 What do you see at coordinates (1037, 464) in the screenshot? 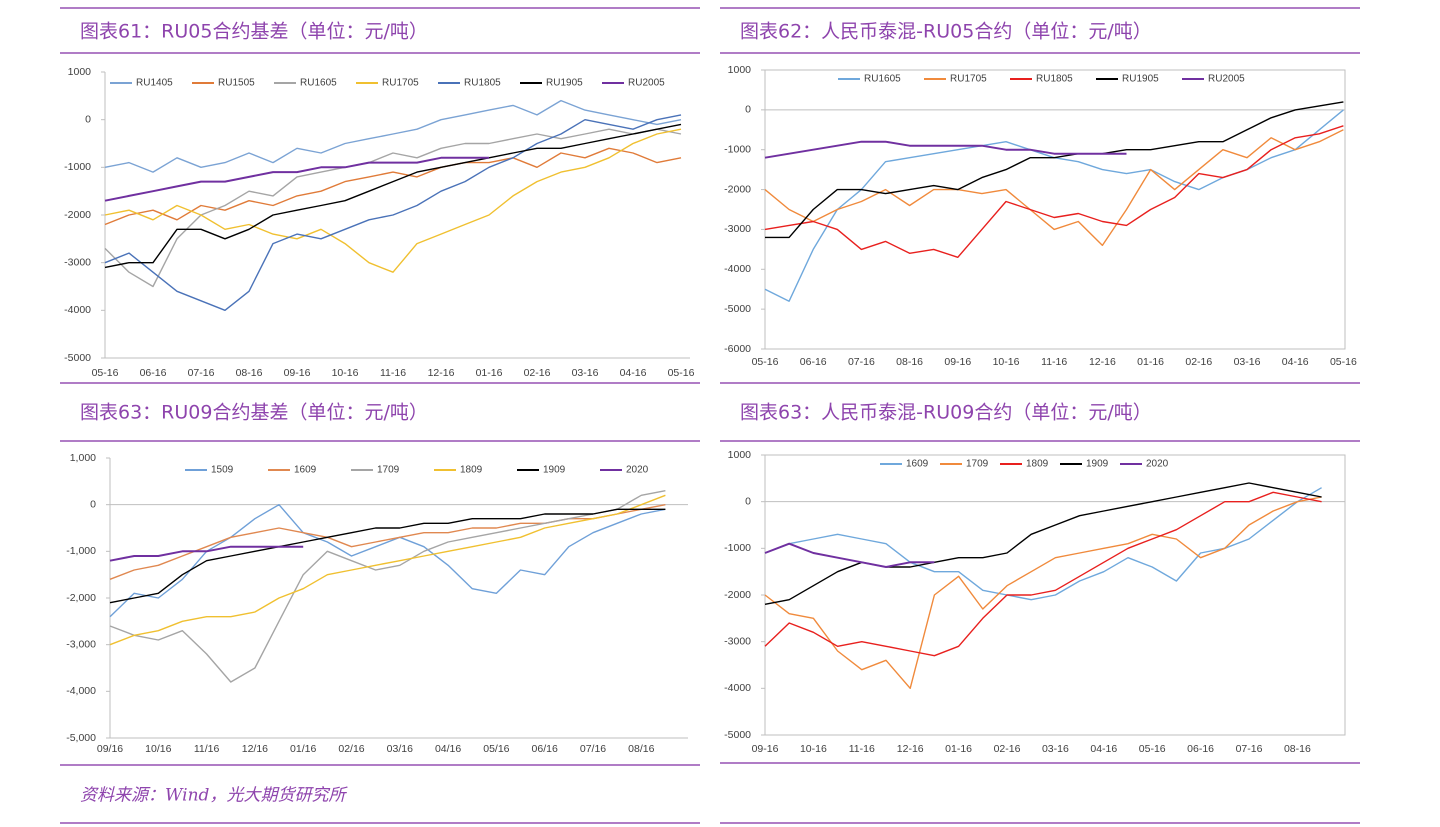
I see `legend-label: 1809` at bounding box center [1037, 464].